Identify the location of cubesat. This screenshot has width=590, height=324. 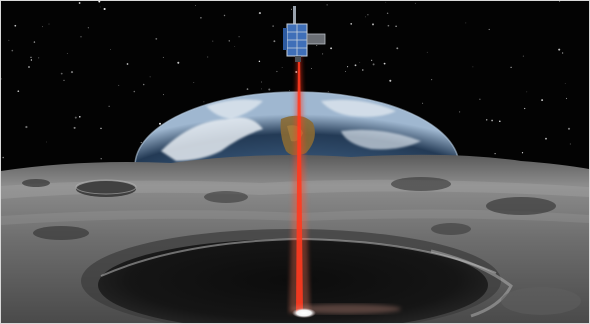
(304, 34).